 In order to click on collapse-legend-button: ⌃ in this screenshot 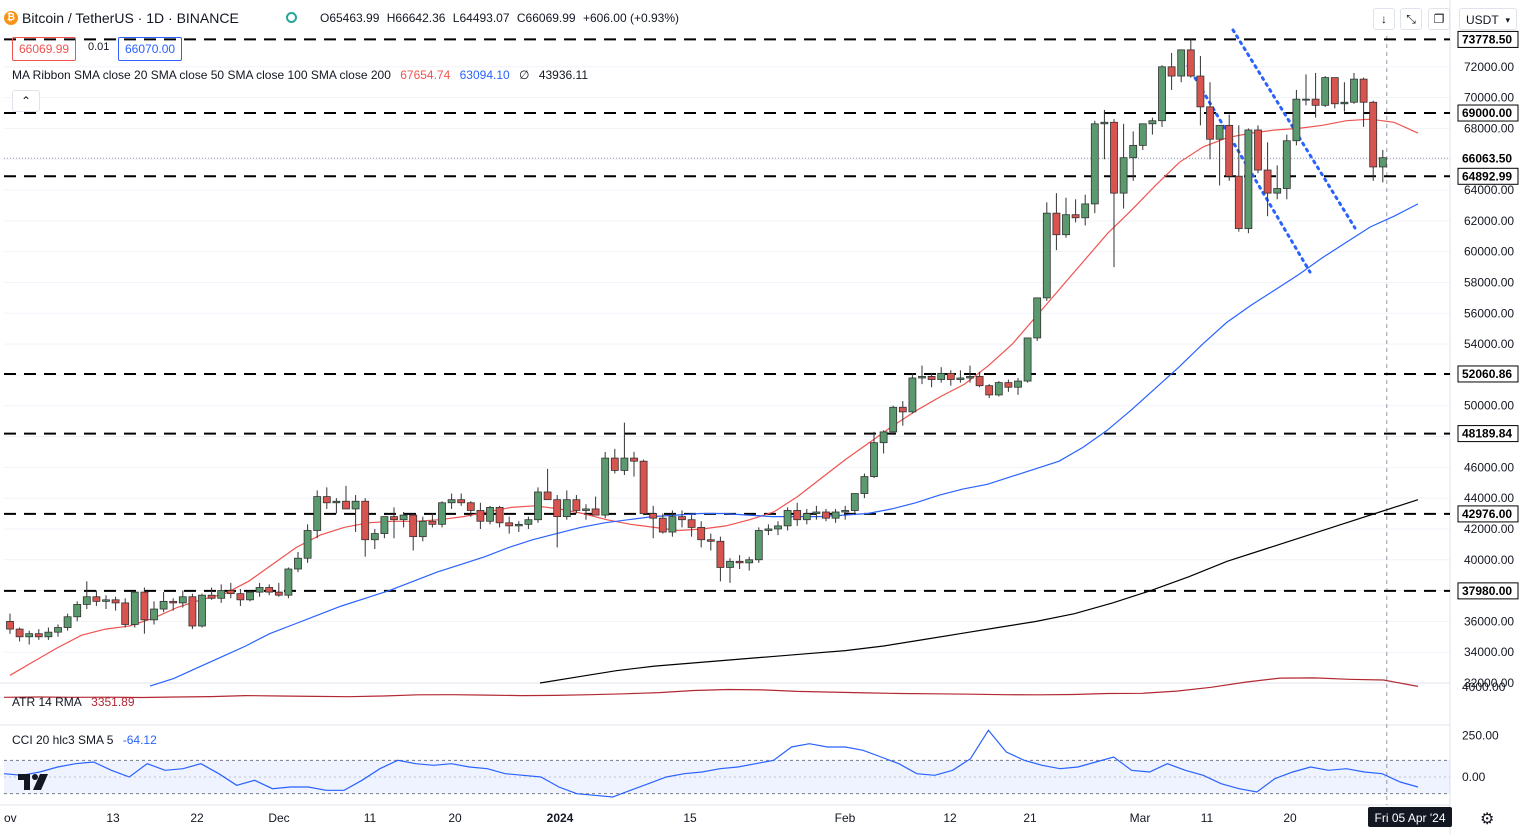, I will do `click(26, 101)`.